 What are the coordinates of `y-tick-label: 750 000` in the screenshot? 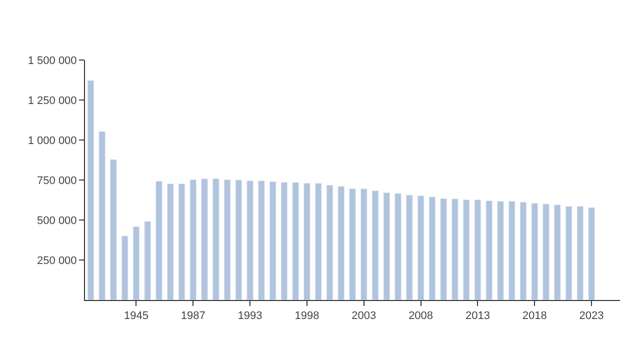 It's located at (57, 180).